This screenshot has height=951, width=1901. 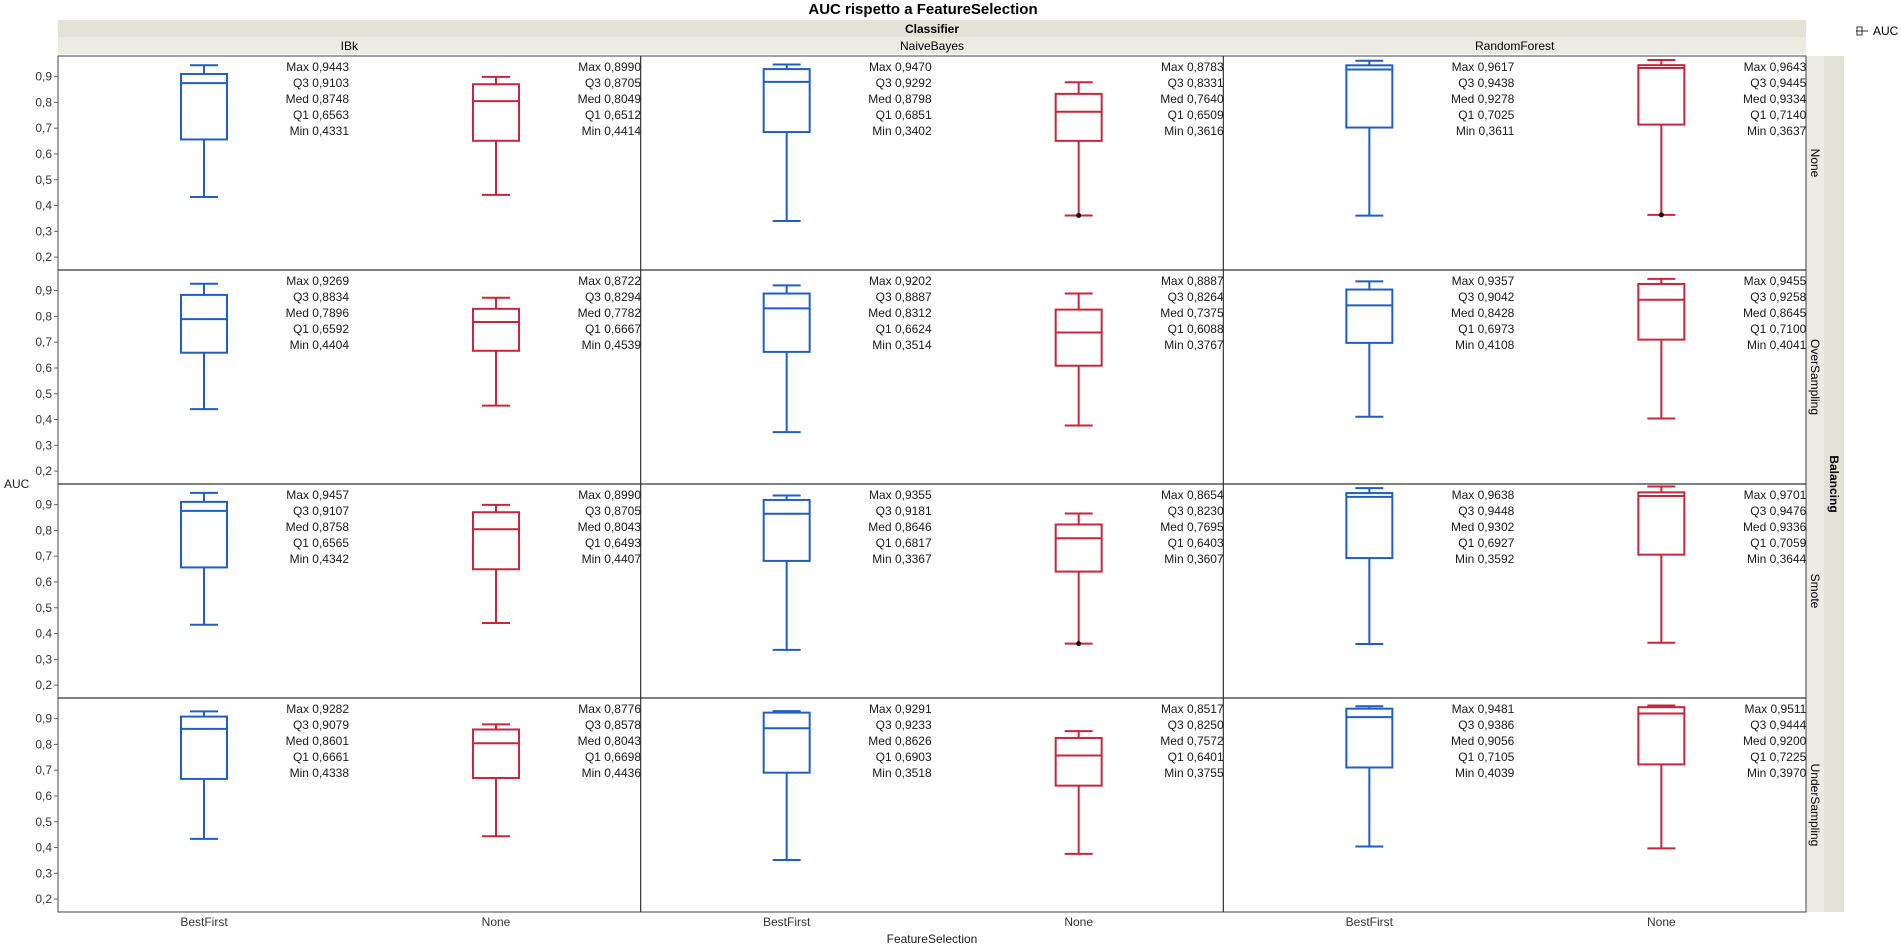 What do you see at coordinates (46, 381) in the screenshot?
I see `y-axis-oversampling: 0,2 0,3 0,4 0,5 0,6 0,7 0,8 0,9` at bounding box center [46, 381].